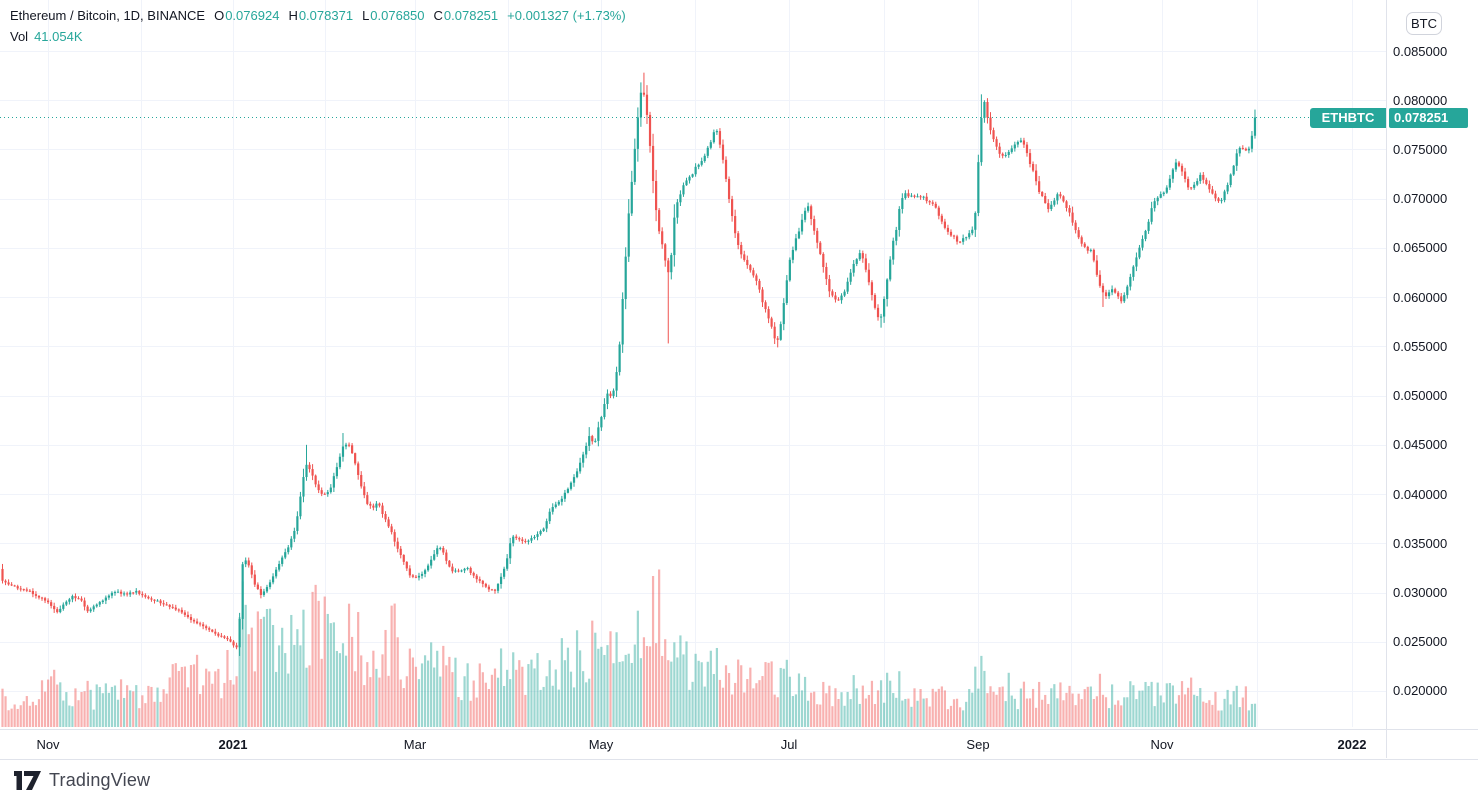  What do you see at coordinates (978, 744) in the screenshot?
I see `time-axis-label: Sep` at bounding box center [978, 744].